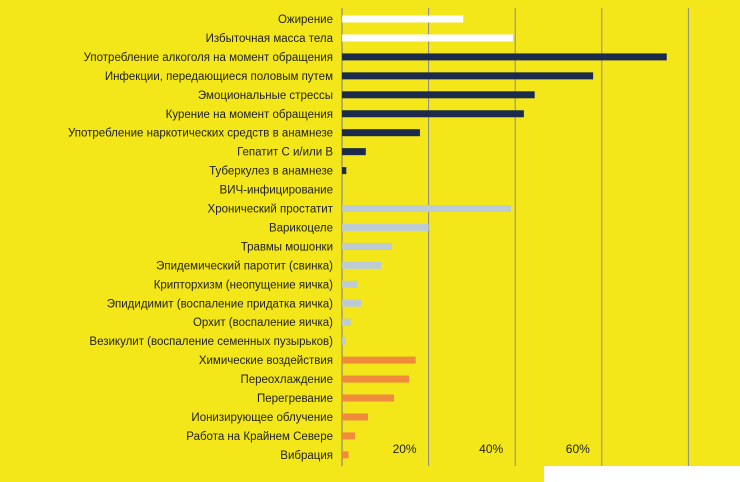 This screenshot has width=740, height=482. What do you see at coordinates (295, 399) in the screenshot?
I see `category-label: Перегревание` at bounding box center [295, 399].